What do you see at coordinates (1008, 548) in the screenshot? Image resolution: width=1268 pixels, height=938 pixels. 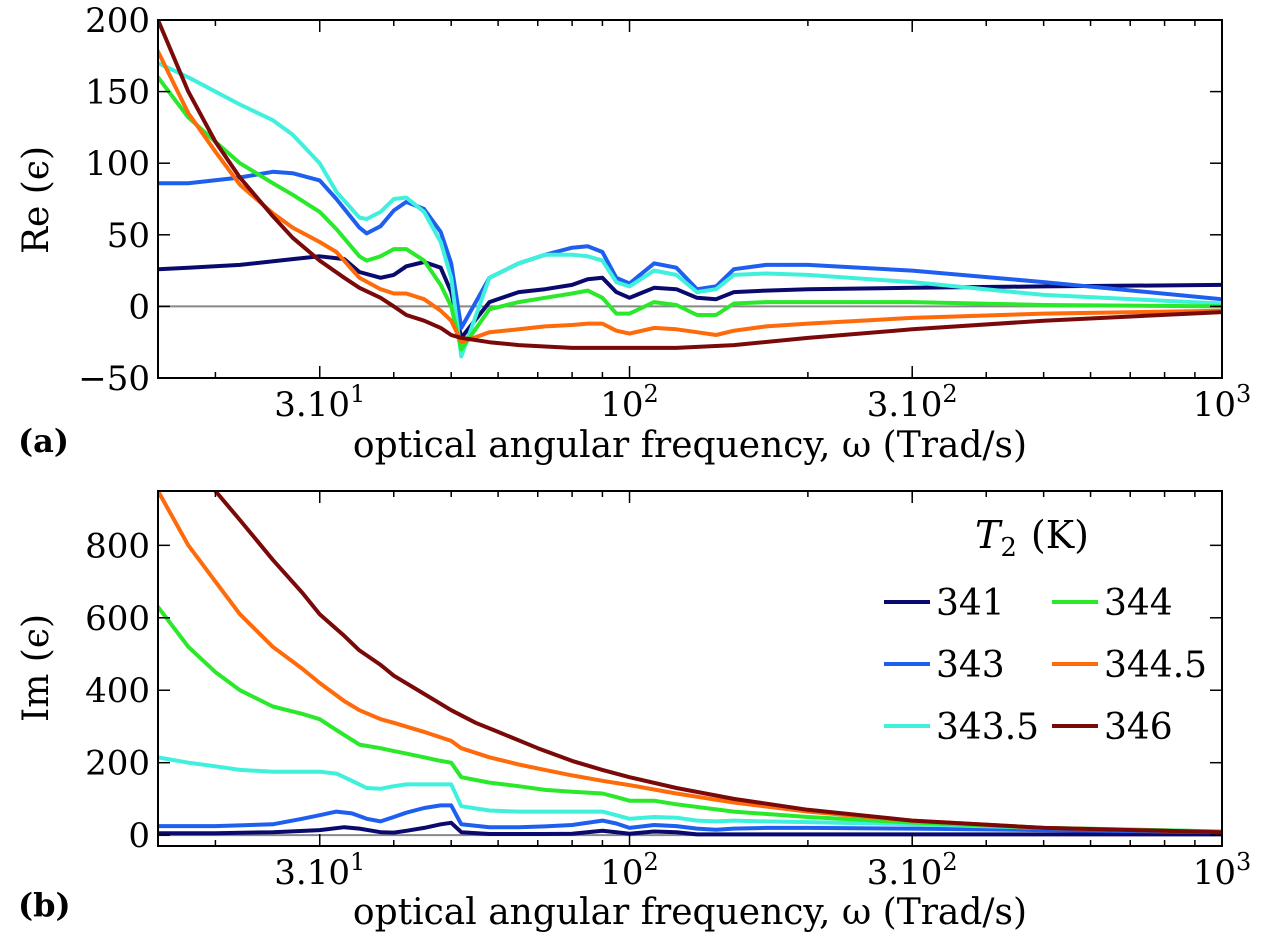 I see `legend-title-sub: 2` at bounding box center [1008, 548].